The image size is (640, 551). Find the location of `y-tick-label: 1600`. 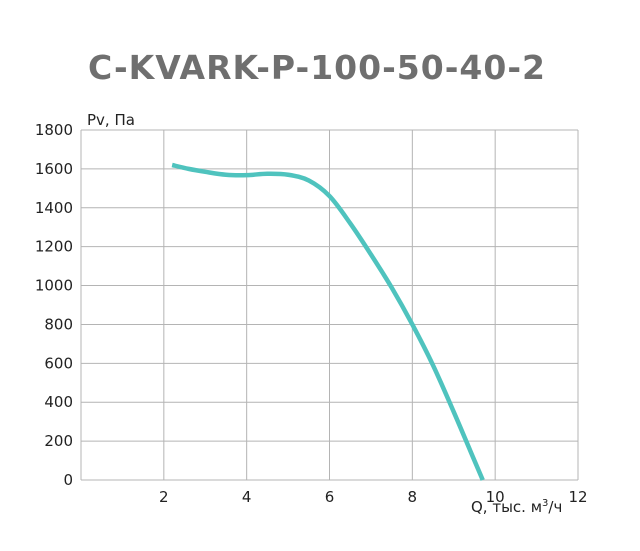

y-tick-label: 1600 is located at coordinates (54, 169).